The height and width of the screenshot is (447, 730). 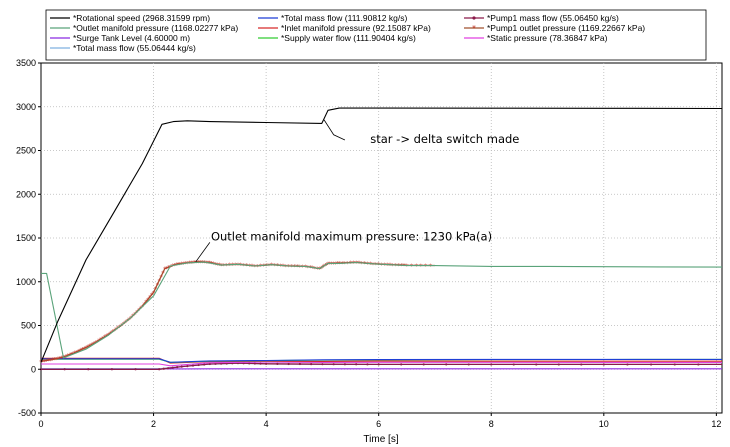 What do you see at coordinates (566, 28) in the screenshot?
I see `legend-entry-label: *Pump1 outlet pressure (1169.22667 kPa)` at bounding box center [566, 28].